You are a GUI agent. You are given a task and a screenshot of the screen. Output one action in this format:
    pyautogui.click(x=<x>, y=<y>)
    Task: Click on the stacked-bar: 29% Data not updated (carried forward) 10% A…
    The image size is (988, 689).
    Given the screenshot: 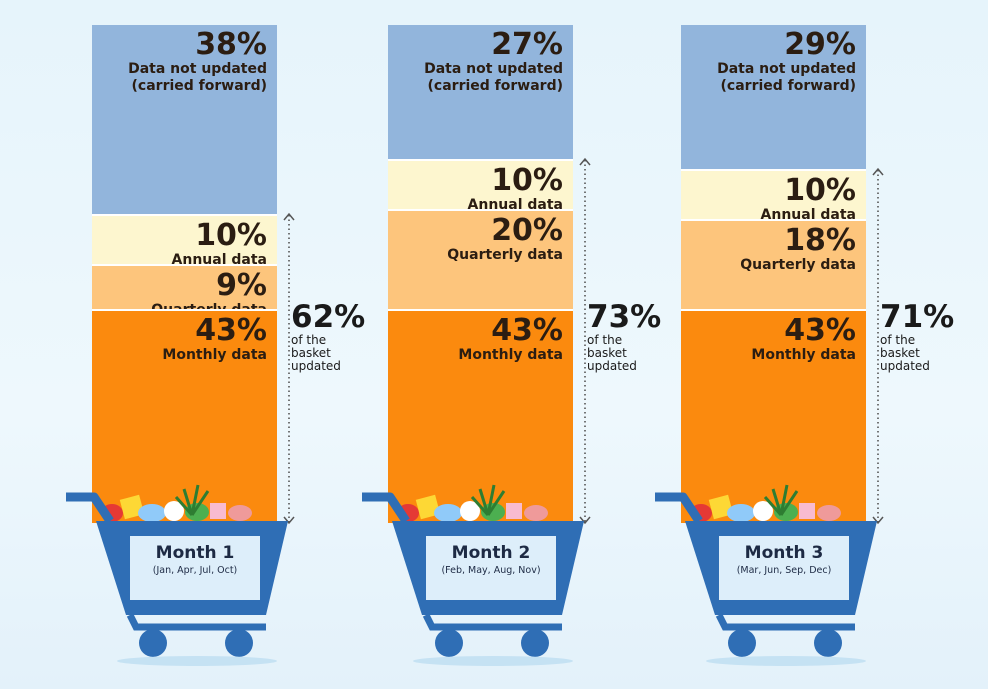 What is the action you would take?
    pyautogui.click(x=773, y=274)
    